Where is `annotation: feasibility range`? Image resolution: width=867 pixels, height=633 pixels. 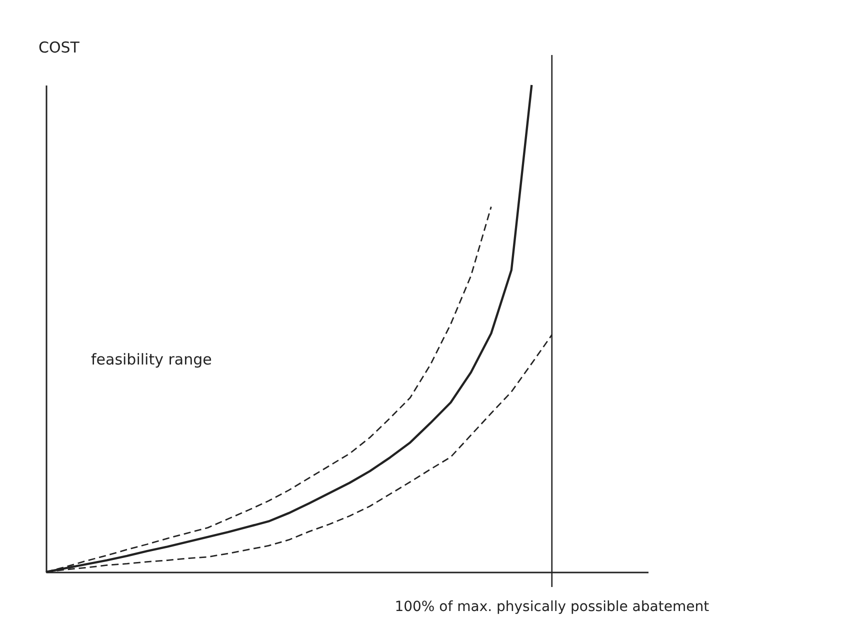
annotation: feasibility range is located at coordinates (151, 359).